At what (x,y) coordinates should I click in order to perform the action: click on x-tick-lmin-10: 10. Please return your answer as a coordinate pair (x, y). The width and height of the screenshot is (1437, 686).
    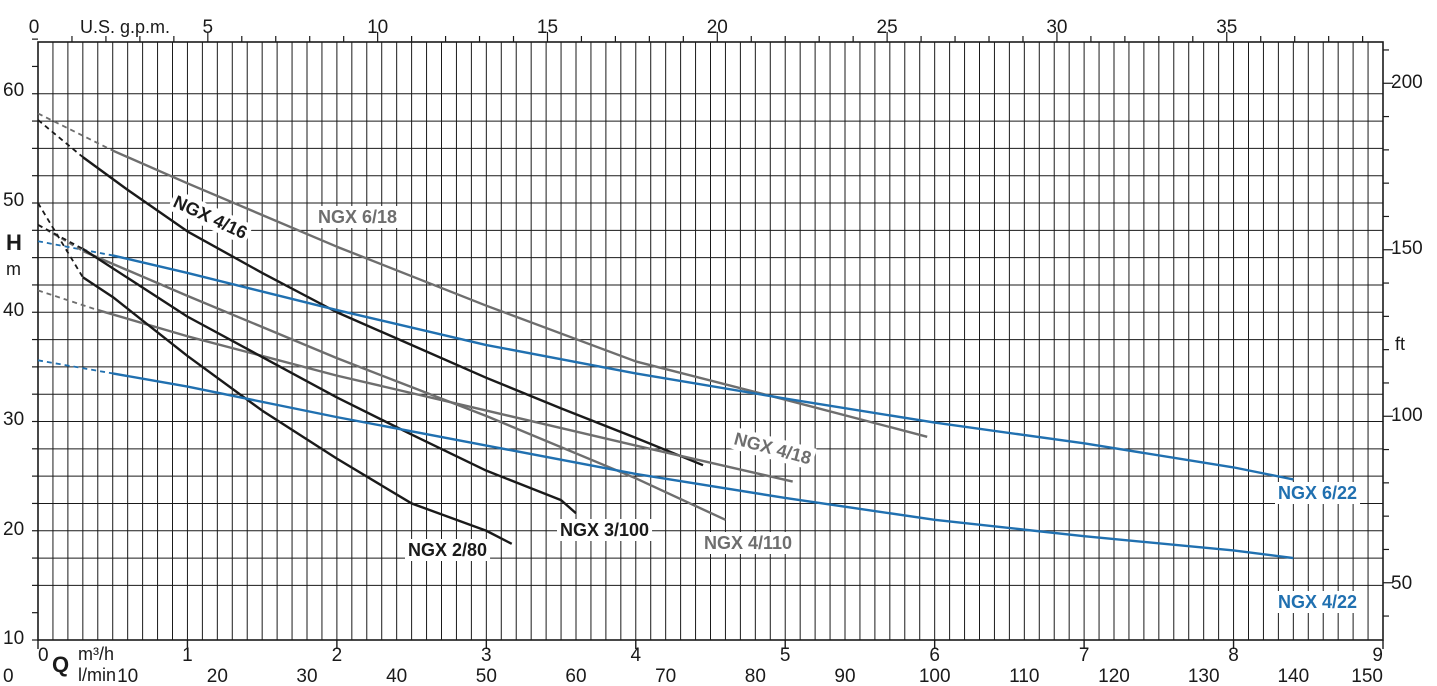
    Looking at the image, I should click on (127, 676).